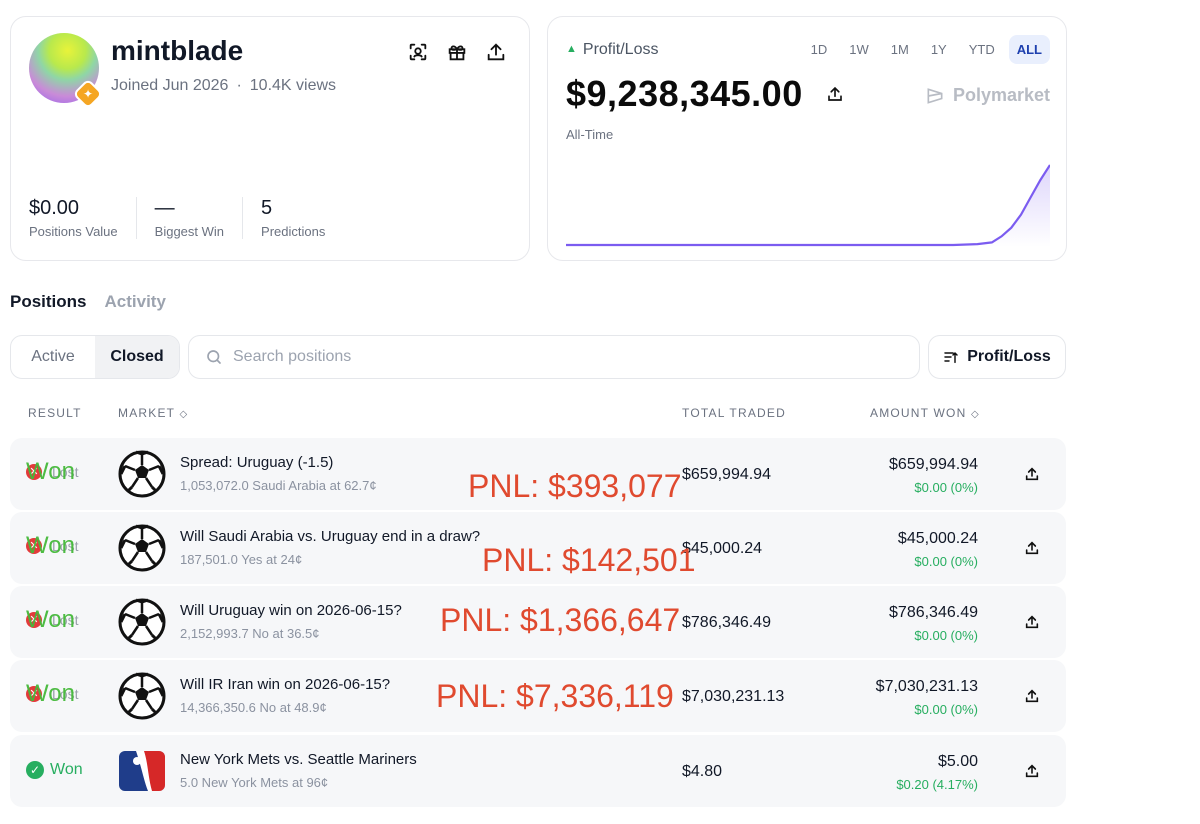 This screenshot has width=1200, height=824. Describe the element at coordinates (293, 231) in the screenshot. I see `stat-label: Predictions` at that location.